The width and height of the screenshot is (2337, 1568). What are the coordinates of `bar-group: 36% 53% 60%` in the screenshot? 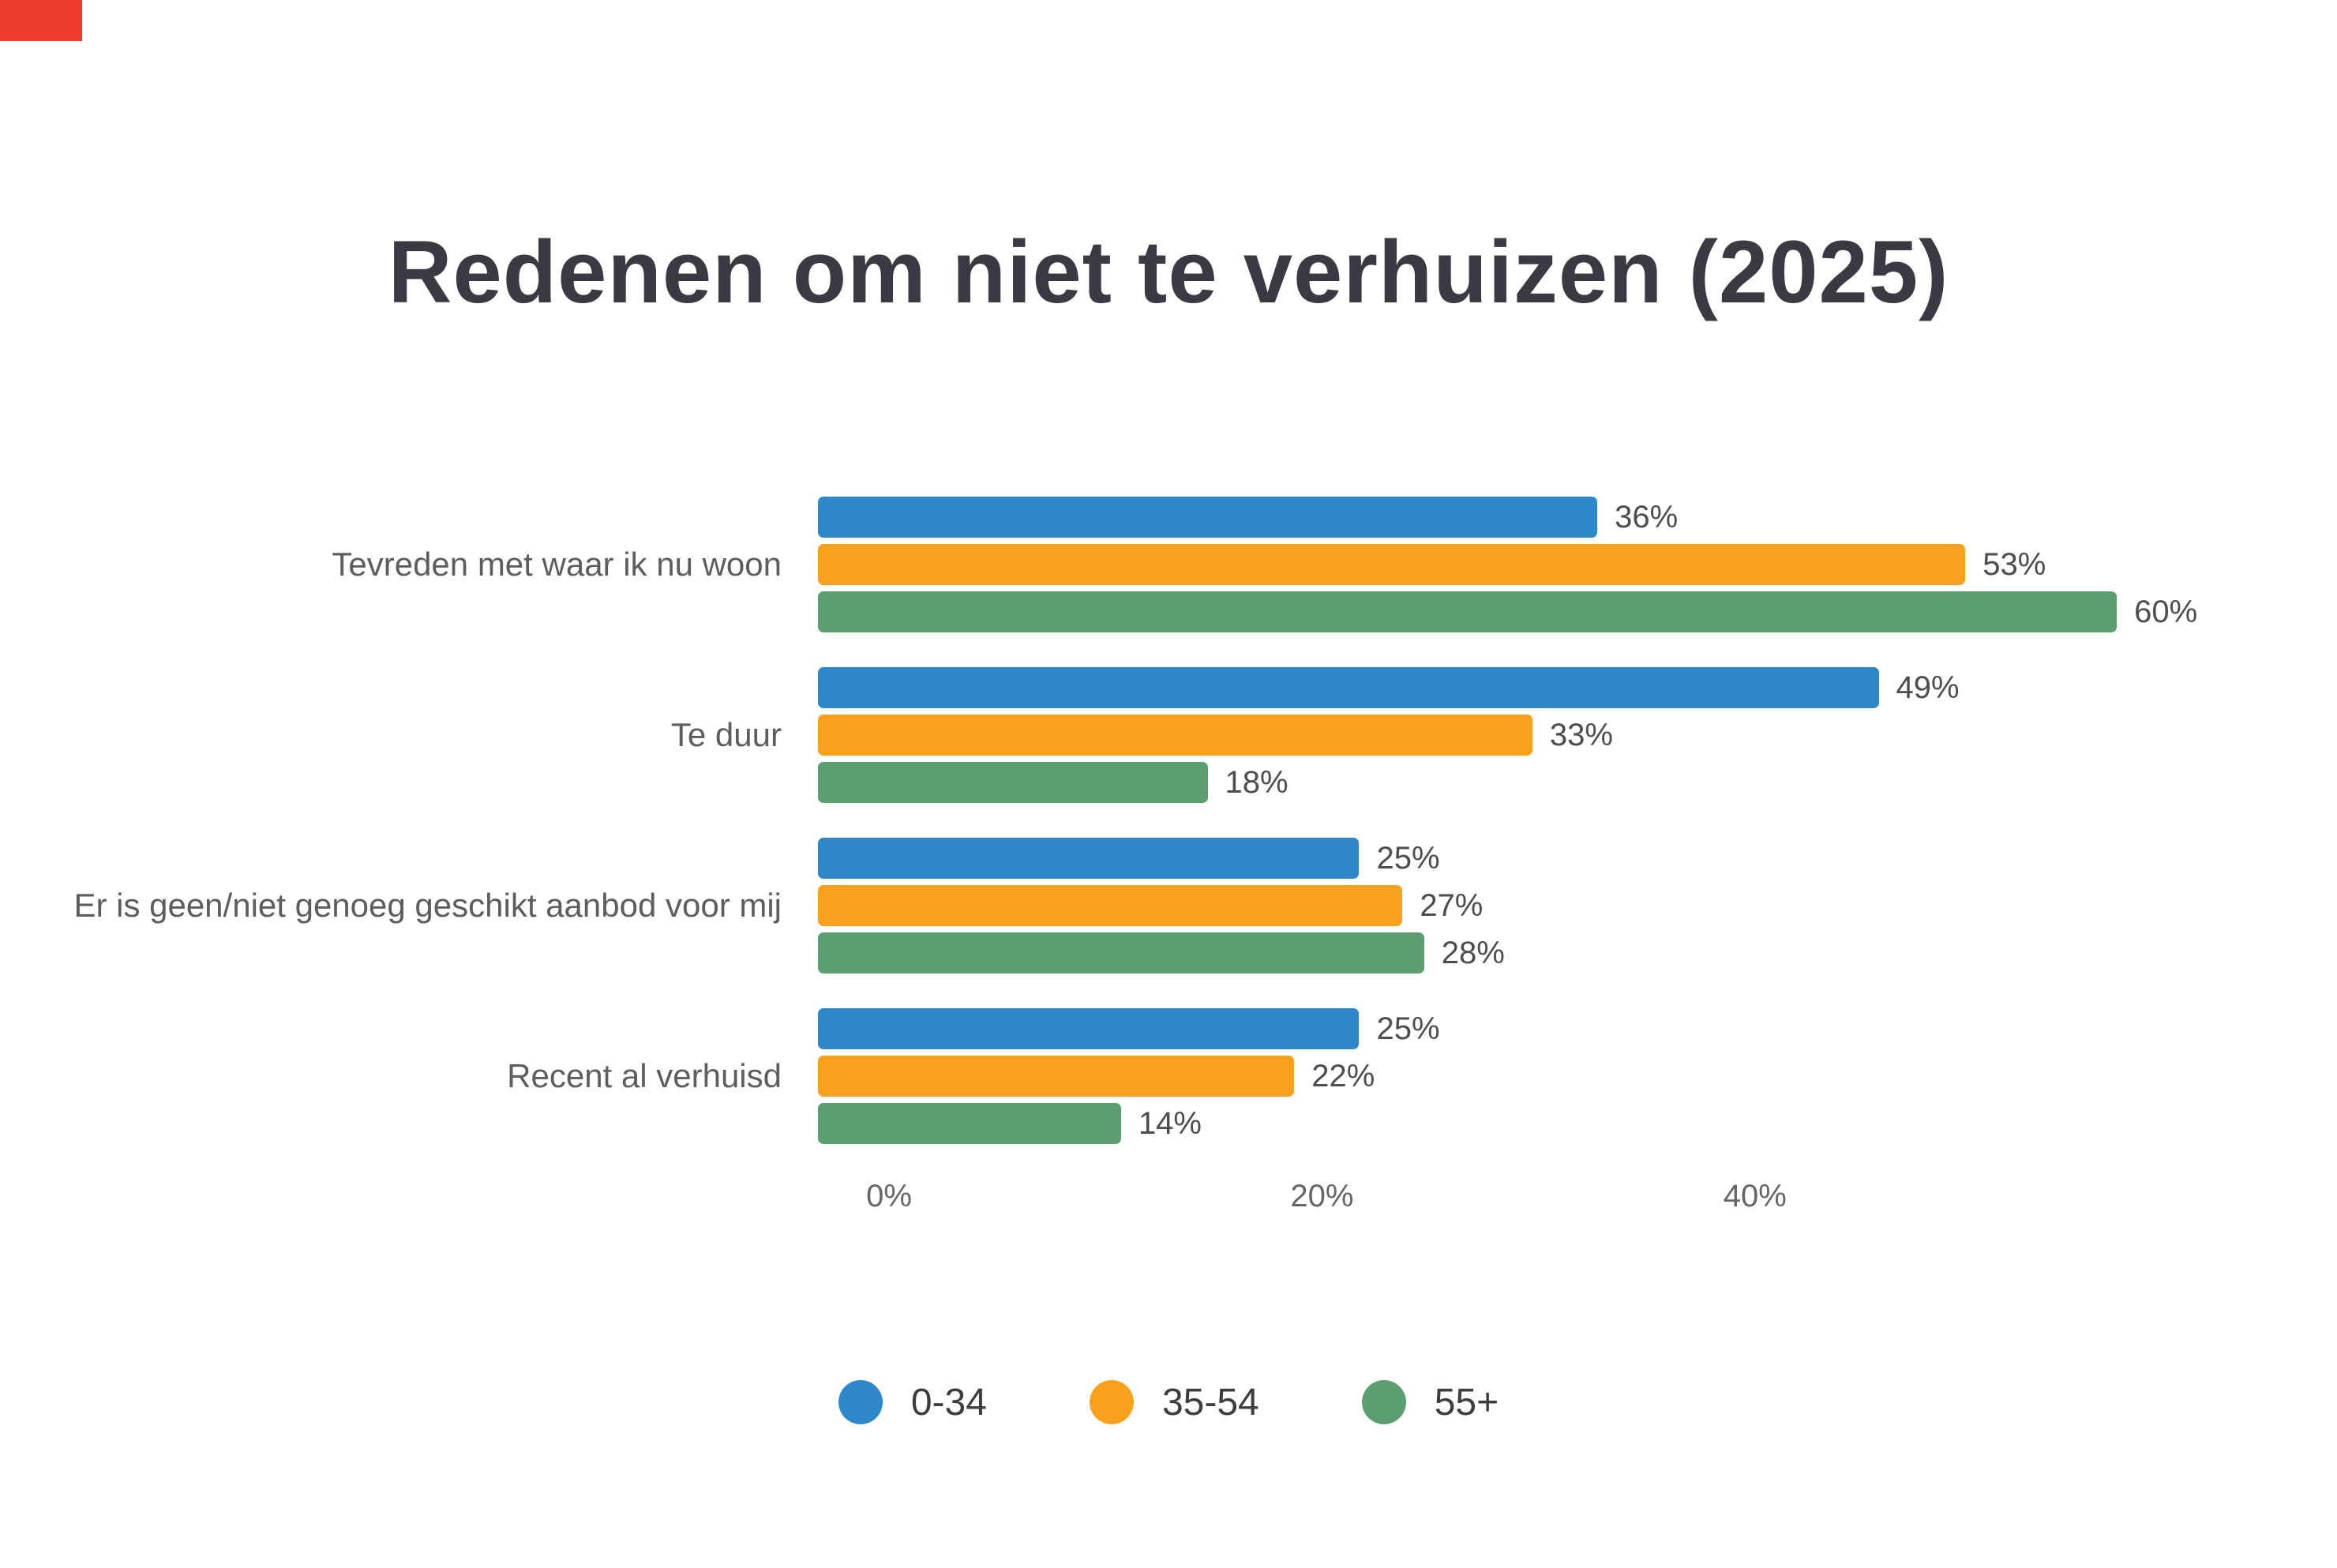 It's located at (1507, 564).